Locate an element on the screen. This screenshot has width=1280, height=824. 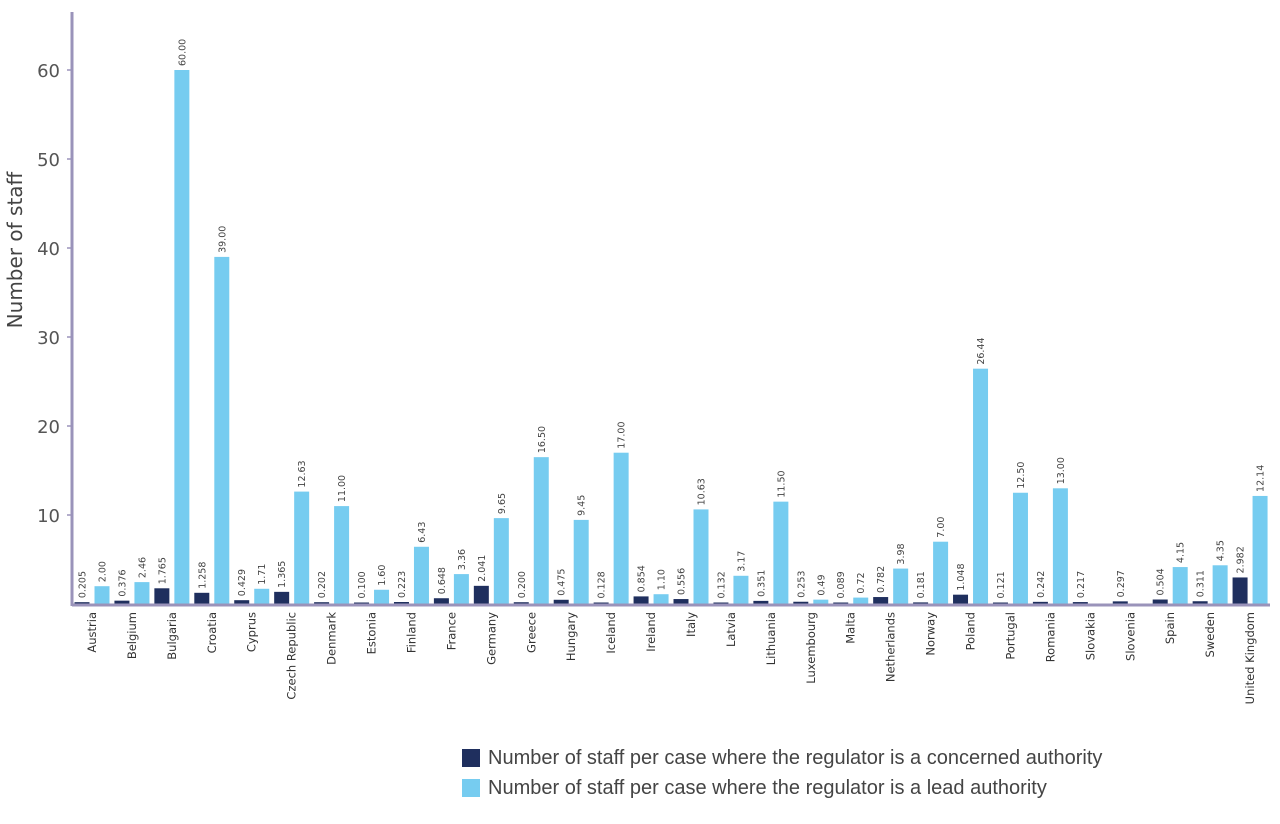
data-label: 0.205 is located at coordinates (83, 584).